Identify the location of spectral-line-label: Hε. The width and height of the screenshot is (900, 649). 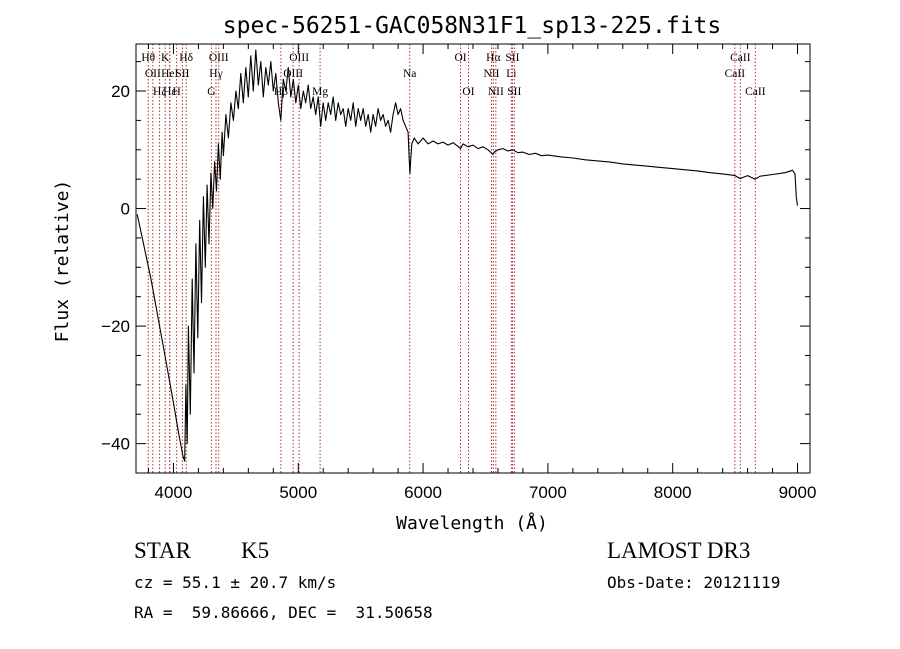
(169, 92).